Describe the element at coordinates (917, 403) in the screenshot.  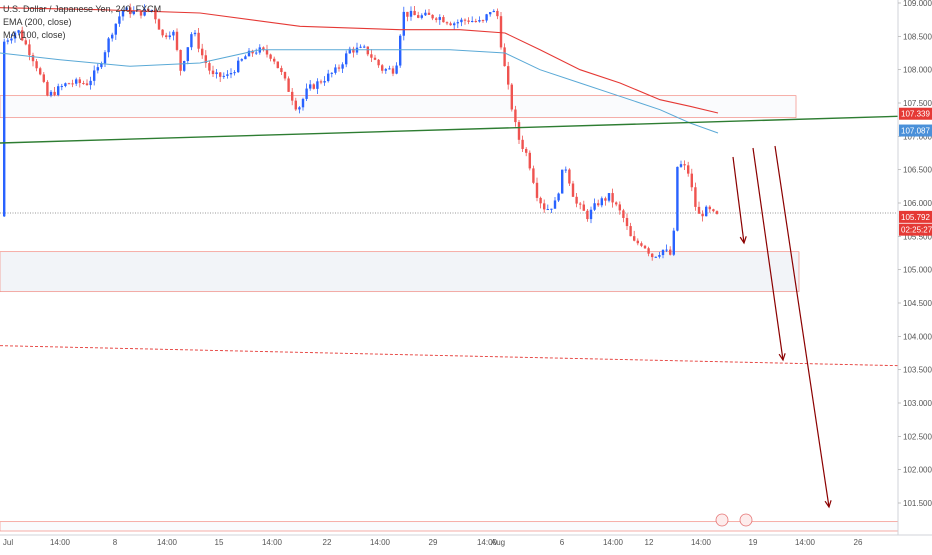
I see `price-tick-label: 103.000` at that location.